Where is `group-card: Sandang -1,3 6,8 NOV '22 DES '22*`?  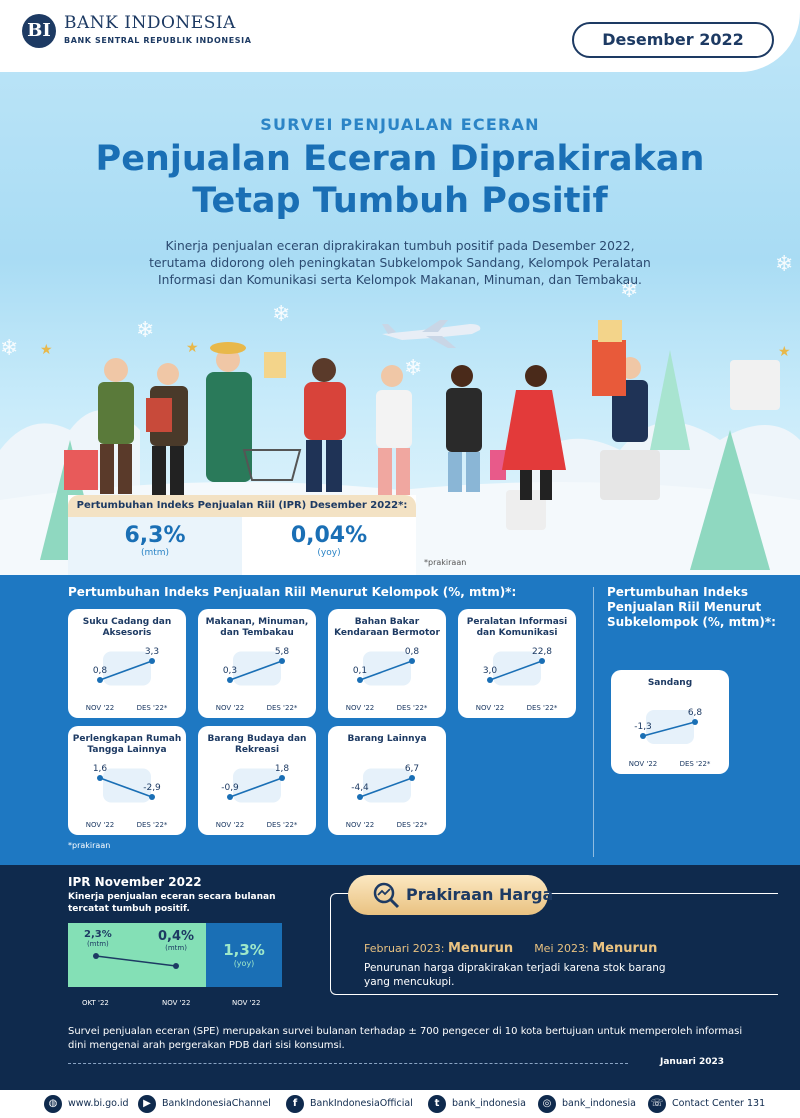 group-card: Sandang -1,3 6,8 NOV '22 DES '22* is located at coordinates (670, 722).